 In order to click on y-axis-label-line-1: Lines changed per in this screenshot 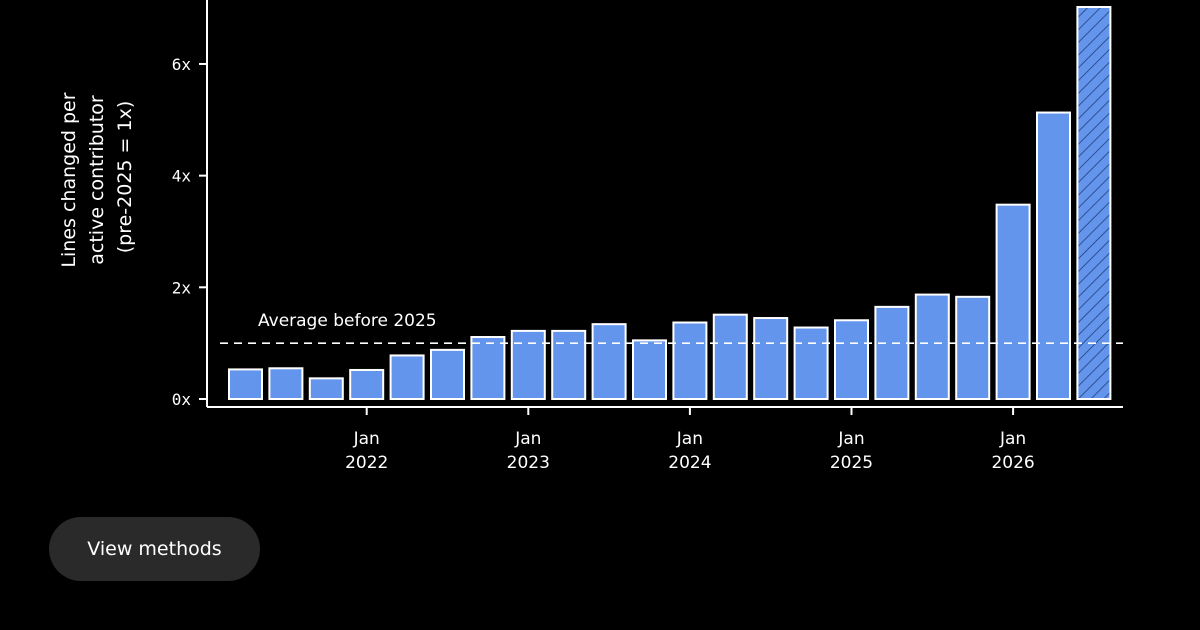, I will do `click(69, 179)`.